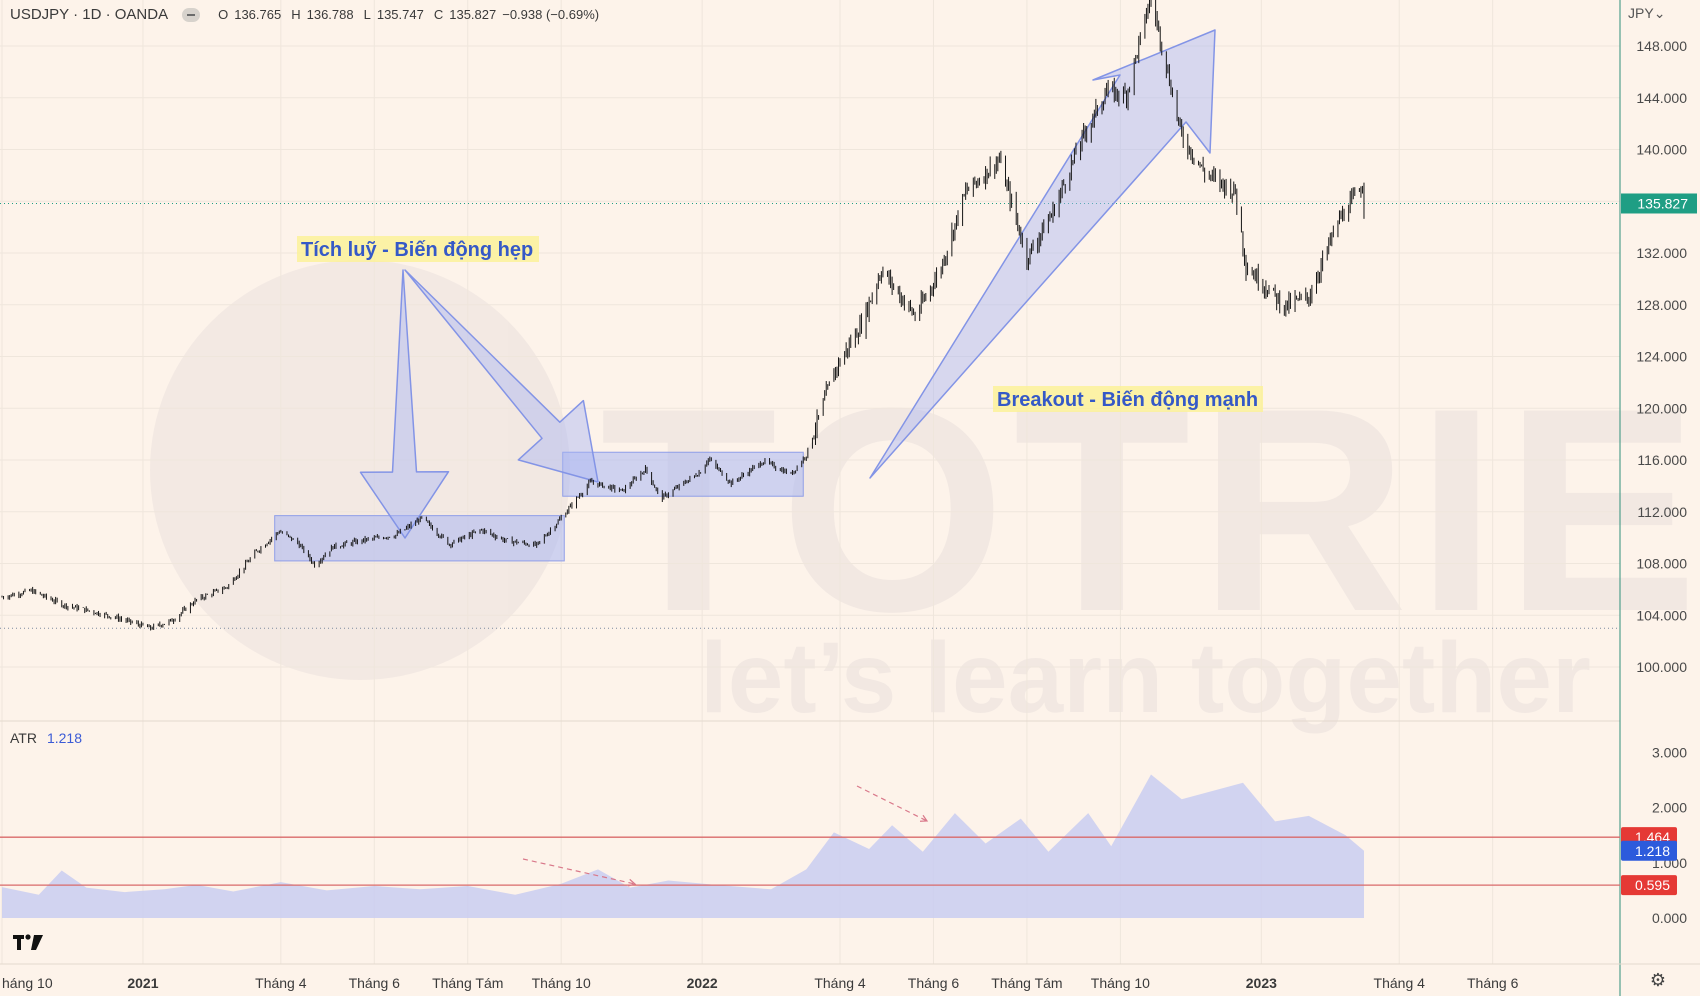 The image size is (1700, 996). Describe the element at coordinates (924, 818) in the screenshot. I see `atr-pointer-arrow-2-head` at that location.